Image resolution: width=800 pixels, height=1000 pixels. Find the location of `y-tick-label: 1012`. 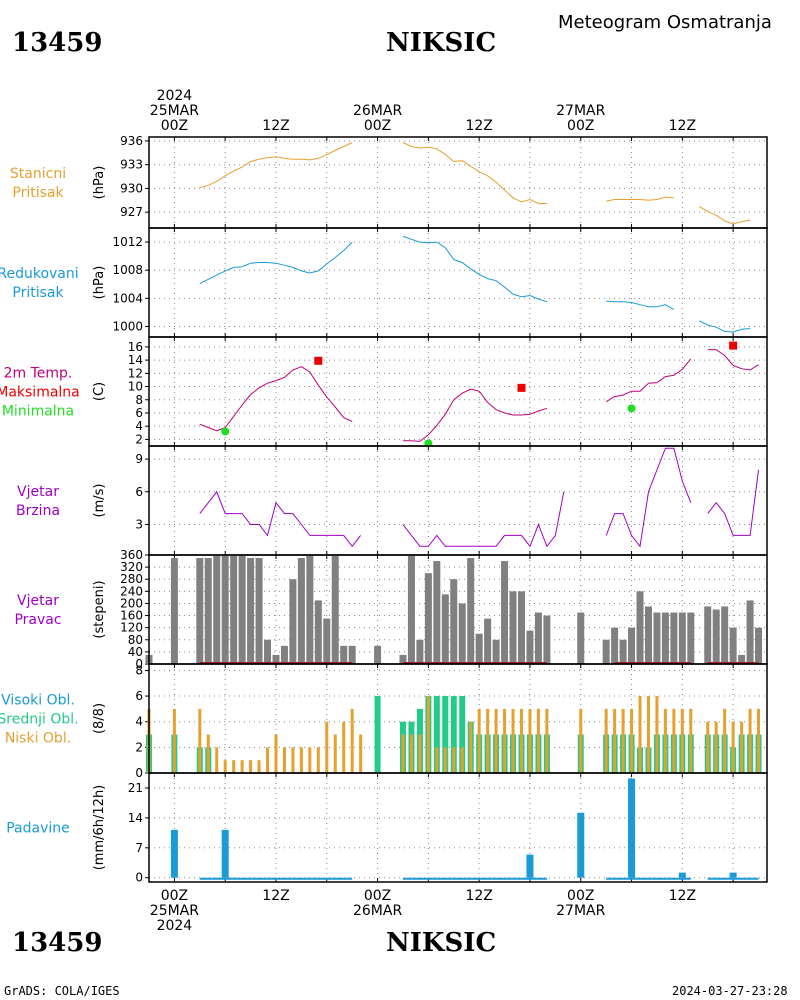

y-tick-label: 1012 is located at coordinates (127, 242).